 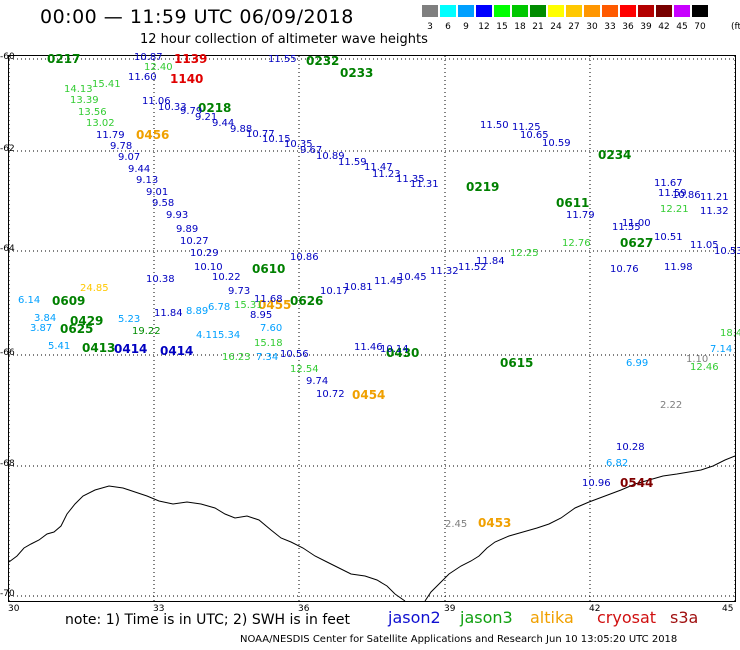 What do you see at coordinates (668, 183) in the screenshot?
I see `wave-height-value: 11.67` at bounding box center [668, 183].